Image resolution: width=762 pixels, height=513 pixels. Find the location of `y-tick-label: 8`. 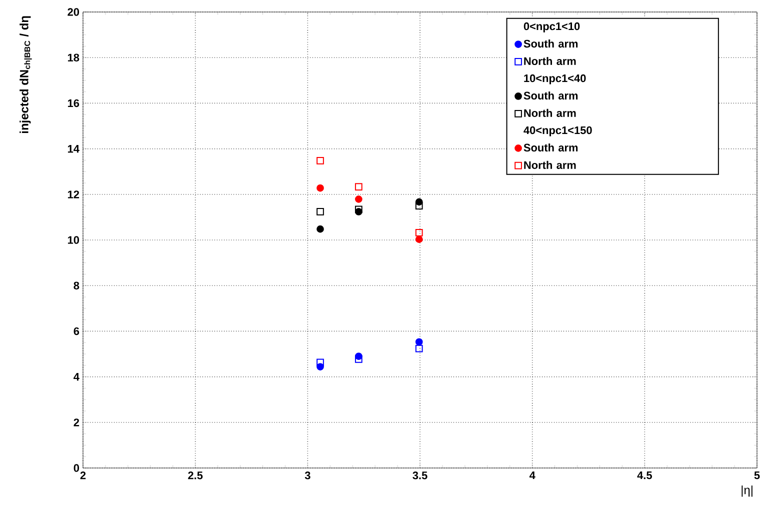

y-tick-label: 8 is located at coordinates (77, 286).